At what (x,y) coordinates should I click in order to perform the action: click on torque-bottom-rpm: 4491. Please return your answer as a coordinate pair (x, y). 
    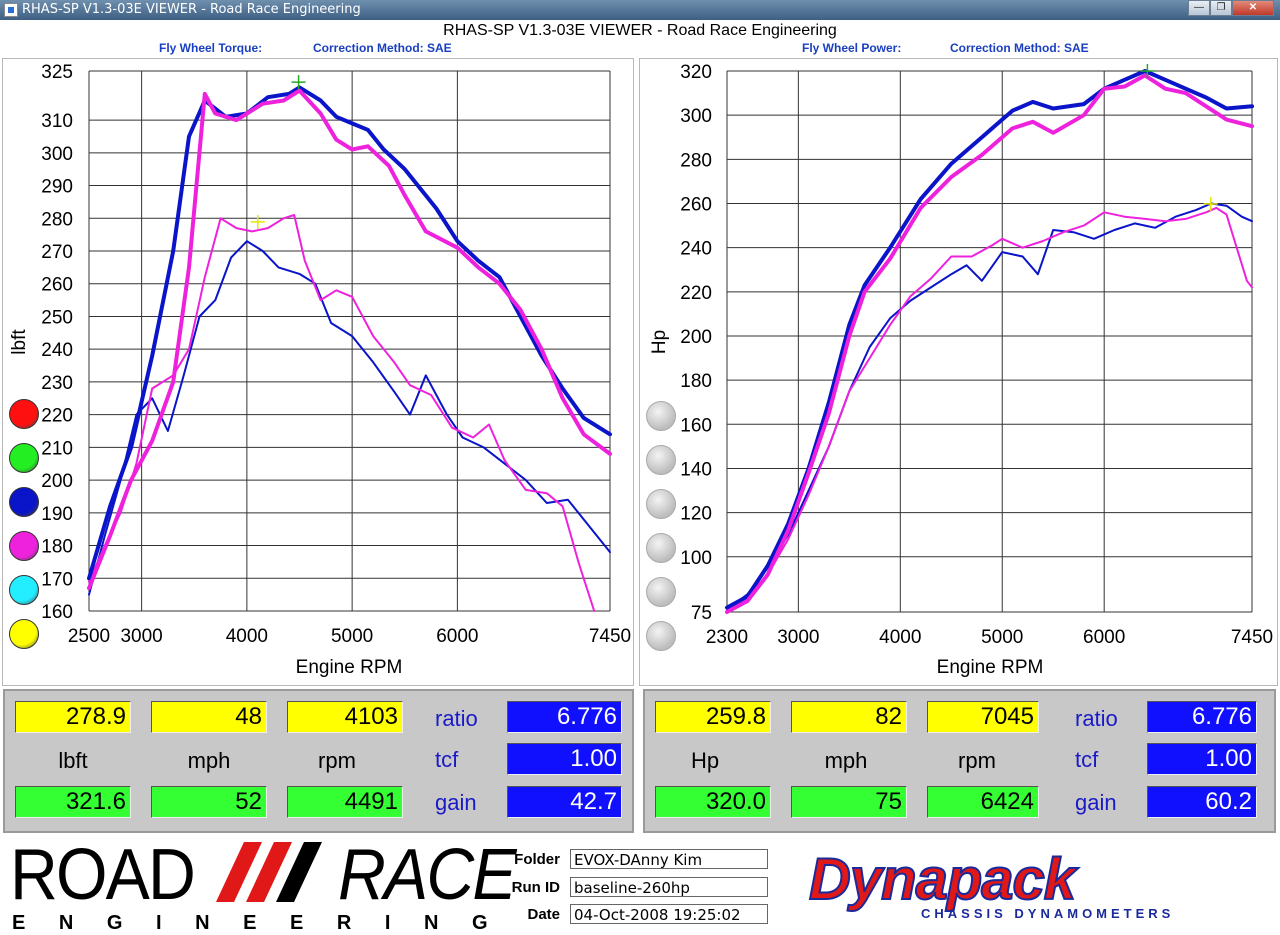
    Looking at the image, I should click on (345, 802).